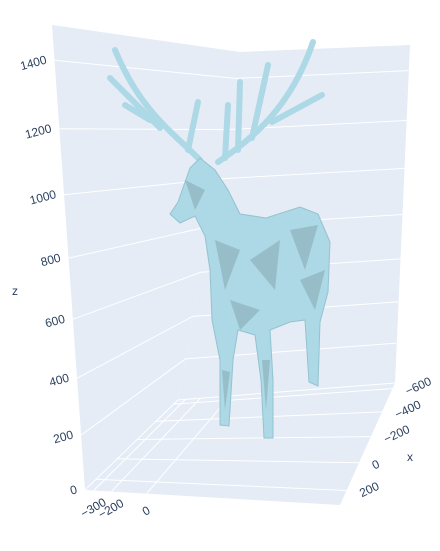 The image size is (440, 551). Describe the element at coordinates (146, 511) in the screenshot. I see `y-tick-label: 0` at that location.